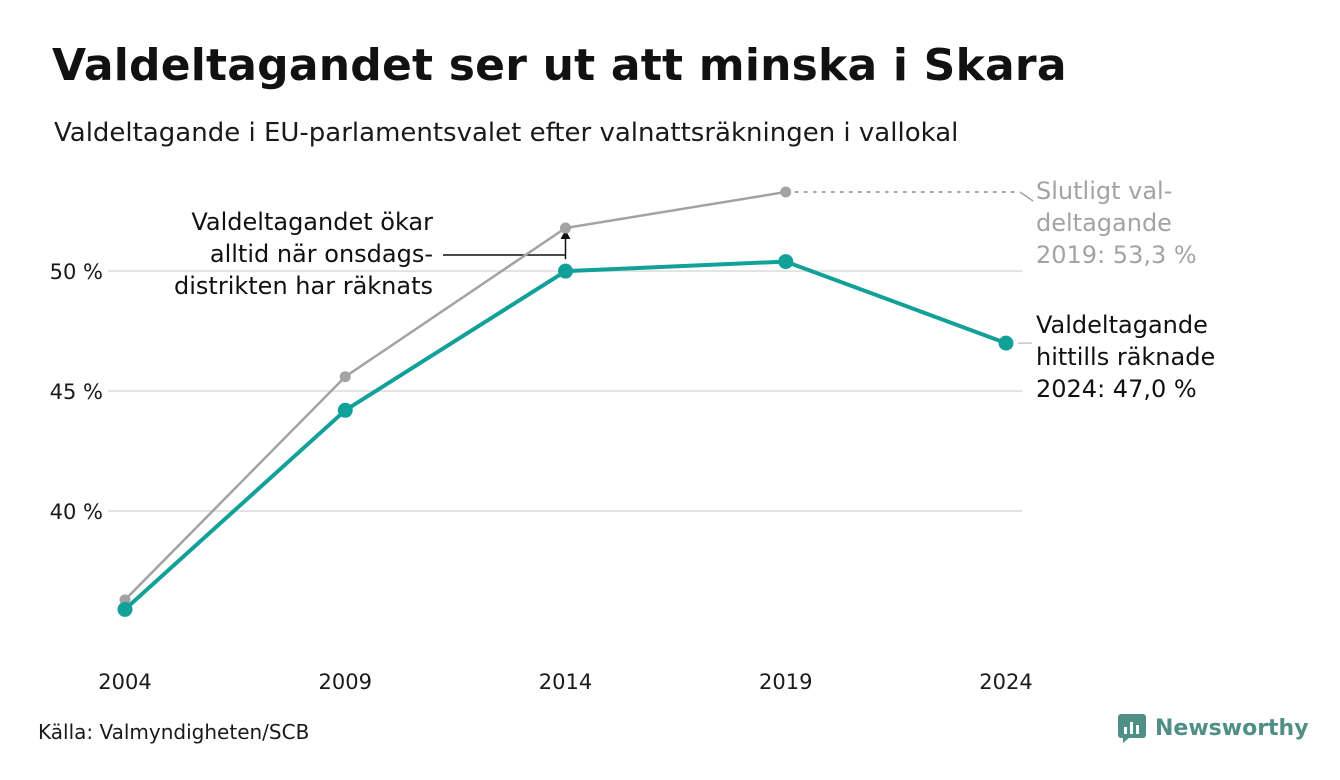 The image size is (1340, 780). What do you see at coordinates (1116, 255) in the screenshot?
I see `annotation-final-line: 2019: 53,3 %` at bounding box center [1116, 255].